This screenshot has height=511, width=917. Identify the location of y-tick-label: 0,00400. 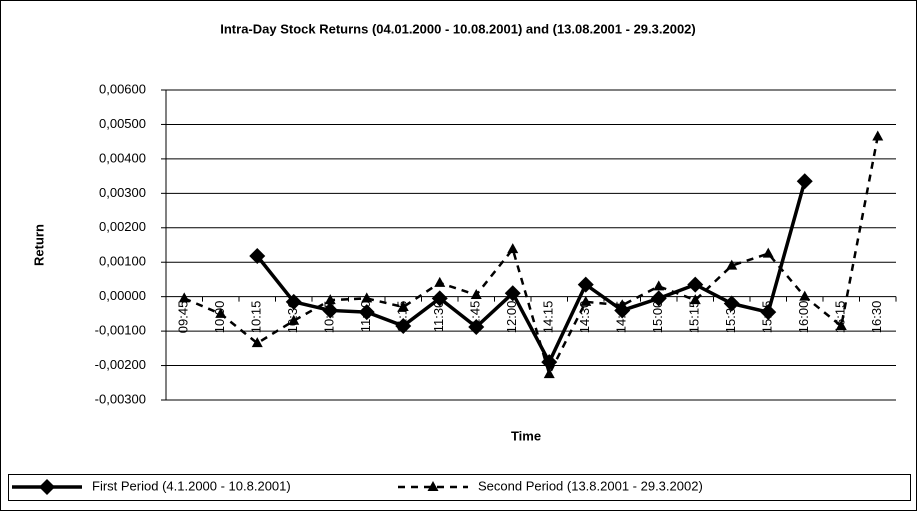
(122, 157).